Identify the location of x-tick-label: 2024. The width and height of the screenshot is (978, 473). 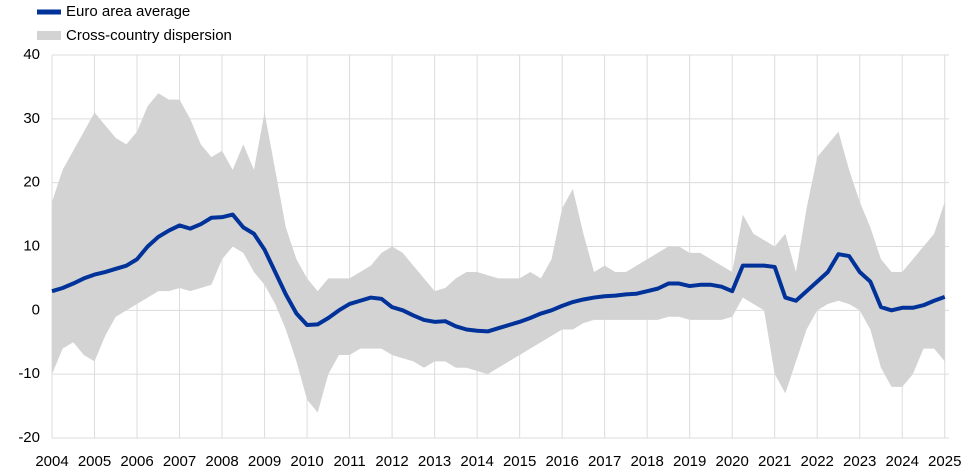
(902, 461).